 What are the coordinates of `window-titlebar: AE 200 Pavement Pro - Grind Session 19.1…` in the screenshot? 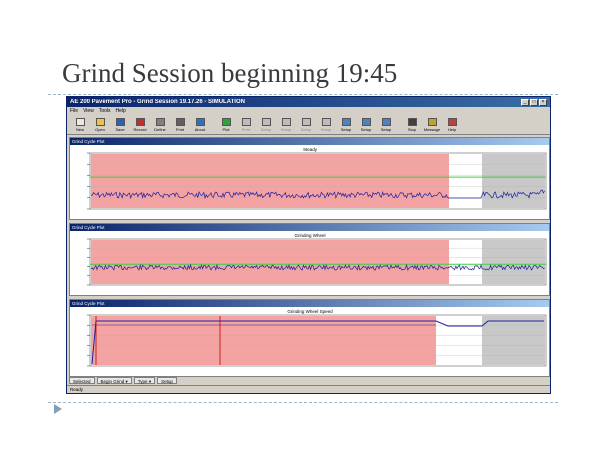 It's located at (308, 102).